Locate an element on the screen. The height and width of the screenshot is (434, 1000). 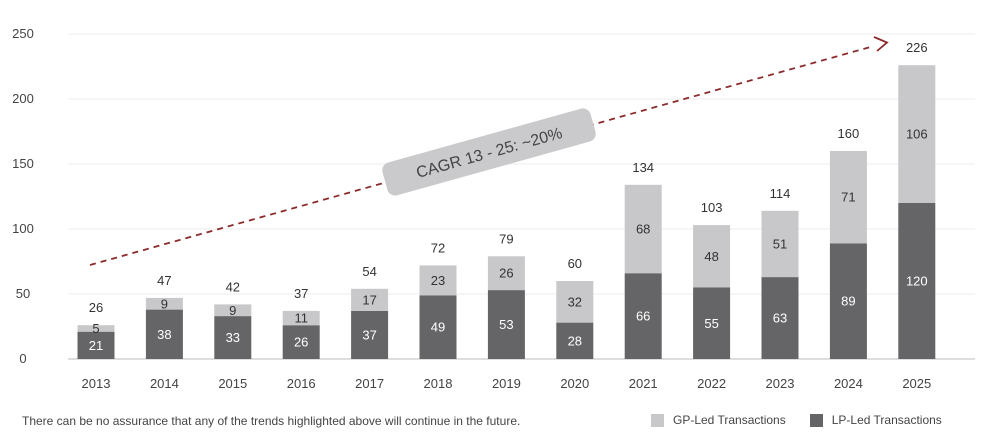
x-tick-label: 2013 is located at coordinates (96, 383).